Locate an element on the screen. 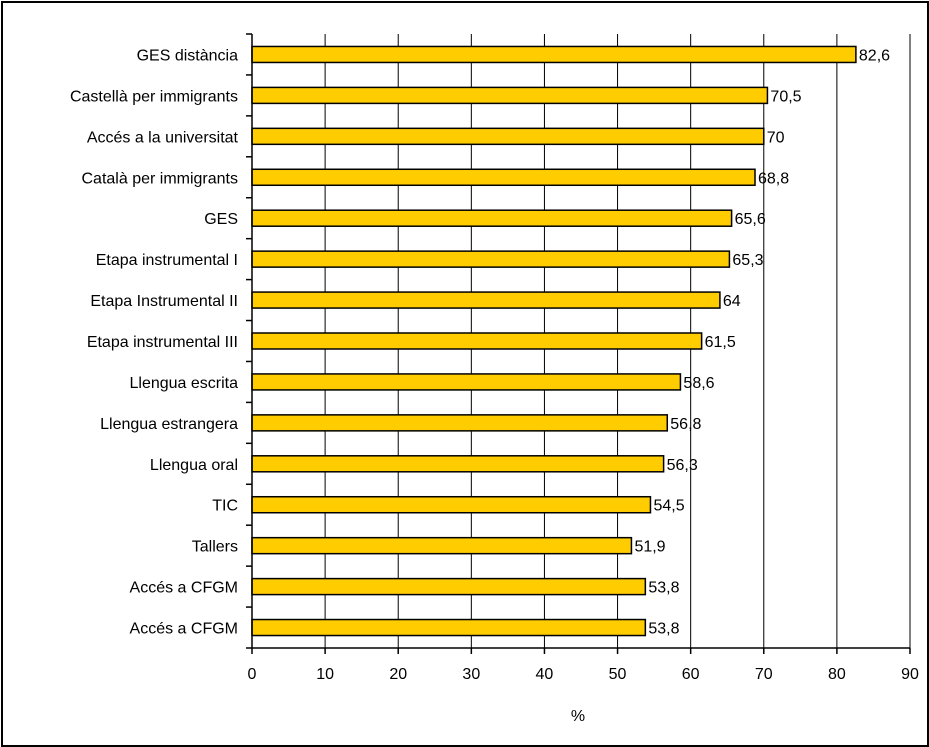 This screenshot has width=929, height=747. data-label: 82,6 is located at coordinates (874, 55).